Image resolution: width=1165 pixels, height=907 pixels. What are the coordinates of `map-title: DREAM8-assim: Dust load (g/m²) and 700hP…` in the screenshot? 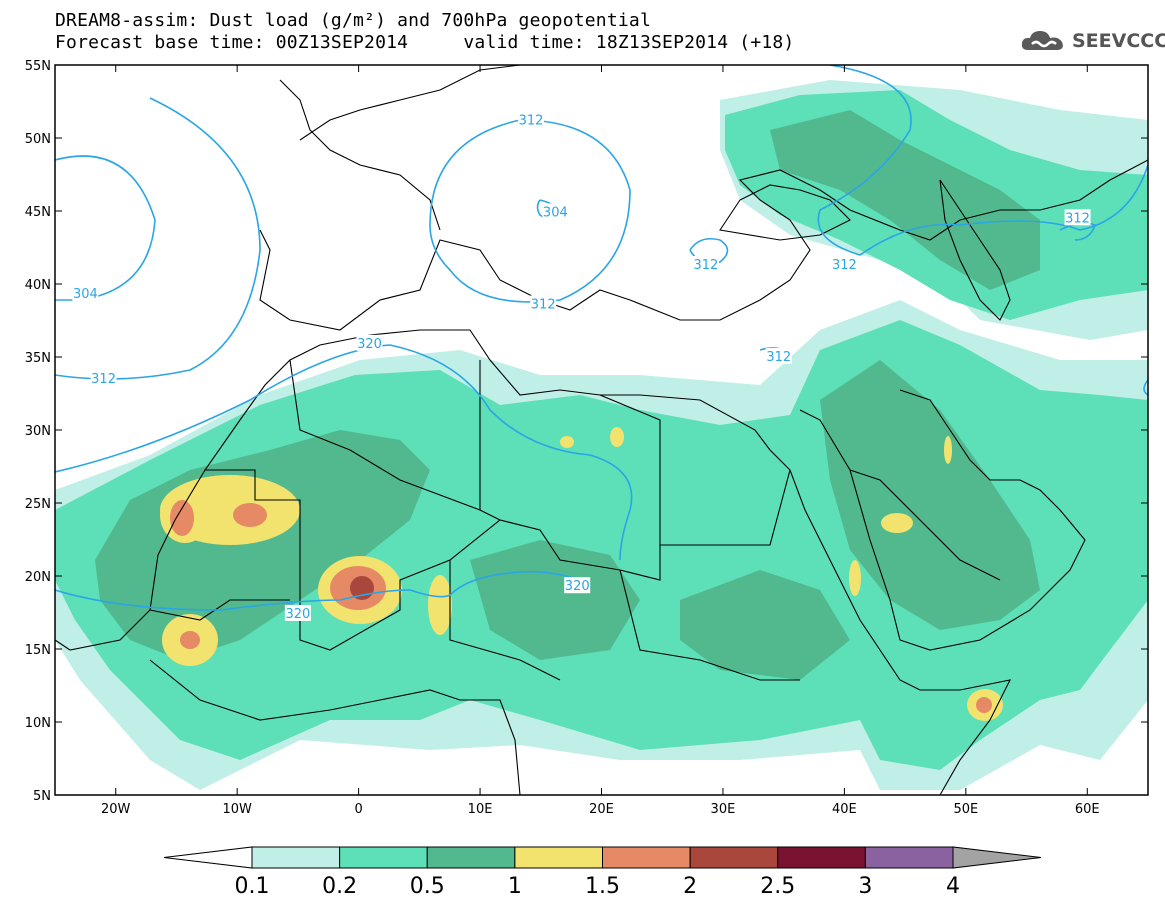 It's located at (353, 20).